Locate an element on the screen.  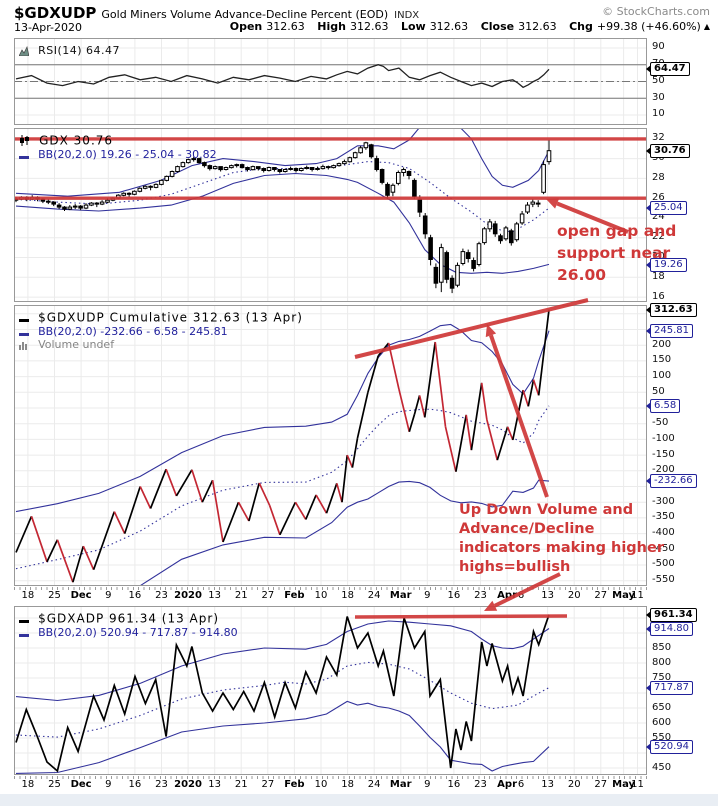
date-tick-label: Dec is located at coordinates (81, 595).